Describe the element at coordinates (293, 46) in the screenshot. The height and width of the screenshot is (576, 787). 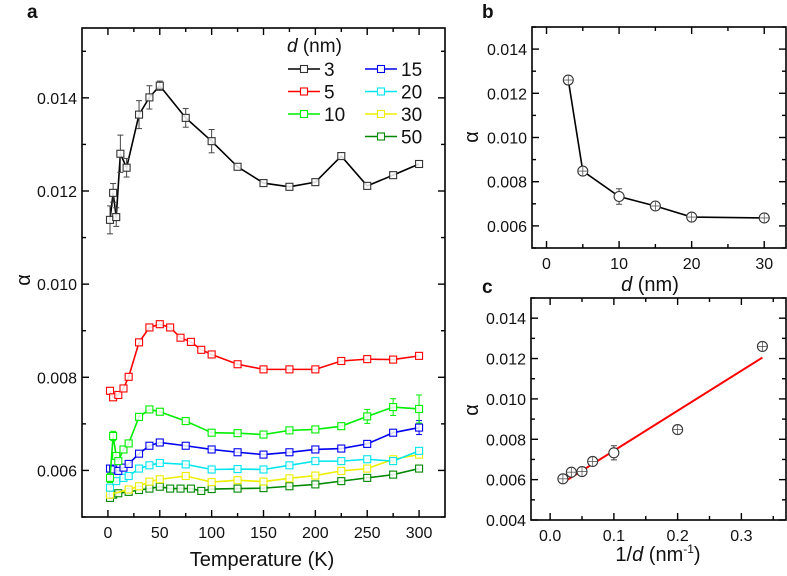
I see `legend-title-d: d` at that location.